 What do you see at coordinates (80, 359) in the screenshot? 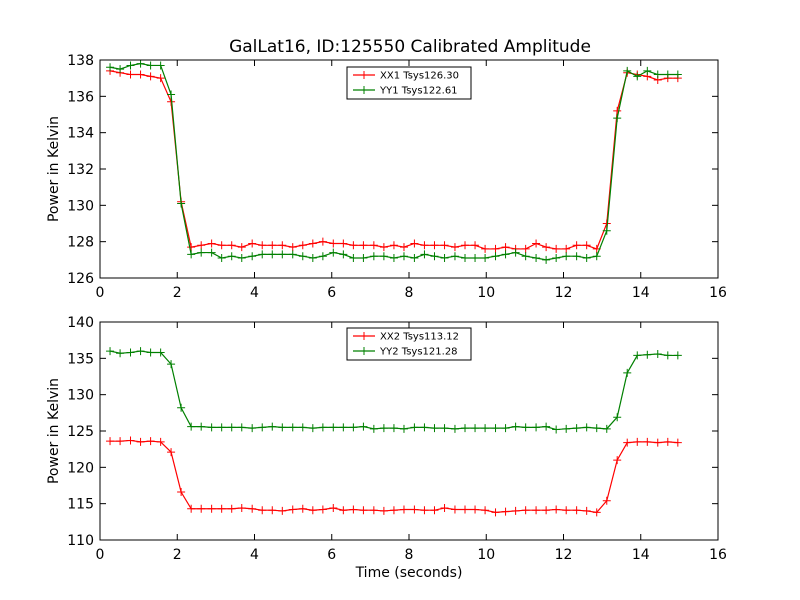
I see `bottom-y-tick-label: 135` at bounding box center [80, 359].